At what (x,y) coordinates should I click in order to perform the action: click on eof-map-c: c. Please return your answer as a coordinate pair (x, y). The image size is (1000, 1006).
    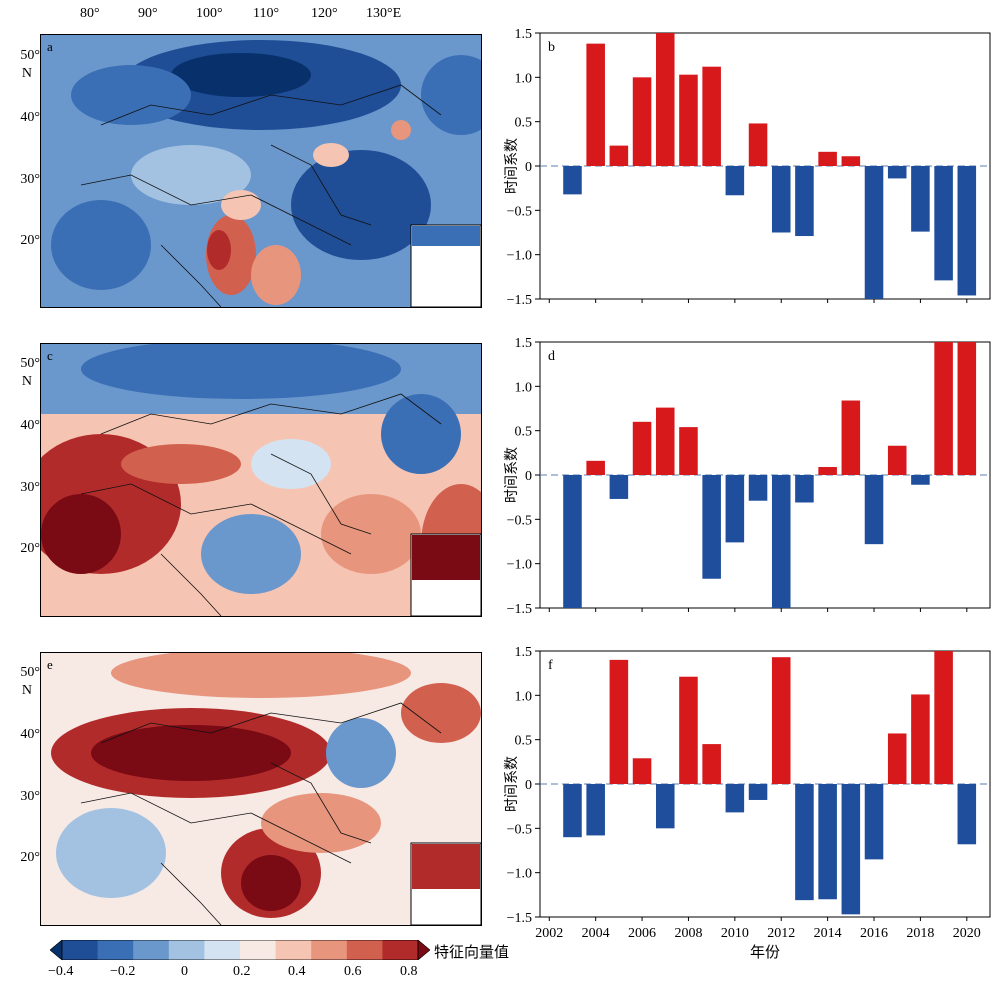
    Looking at the image, I should click on (261, 480).